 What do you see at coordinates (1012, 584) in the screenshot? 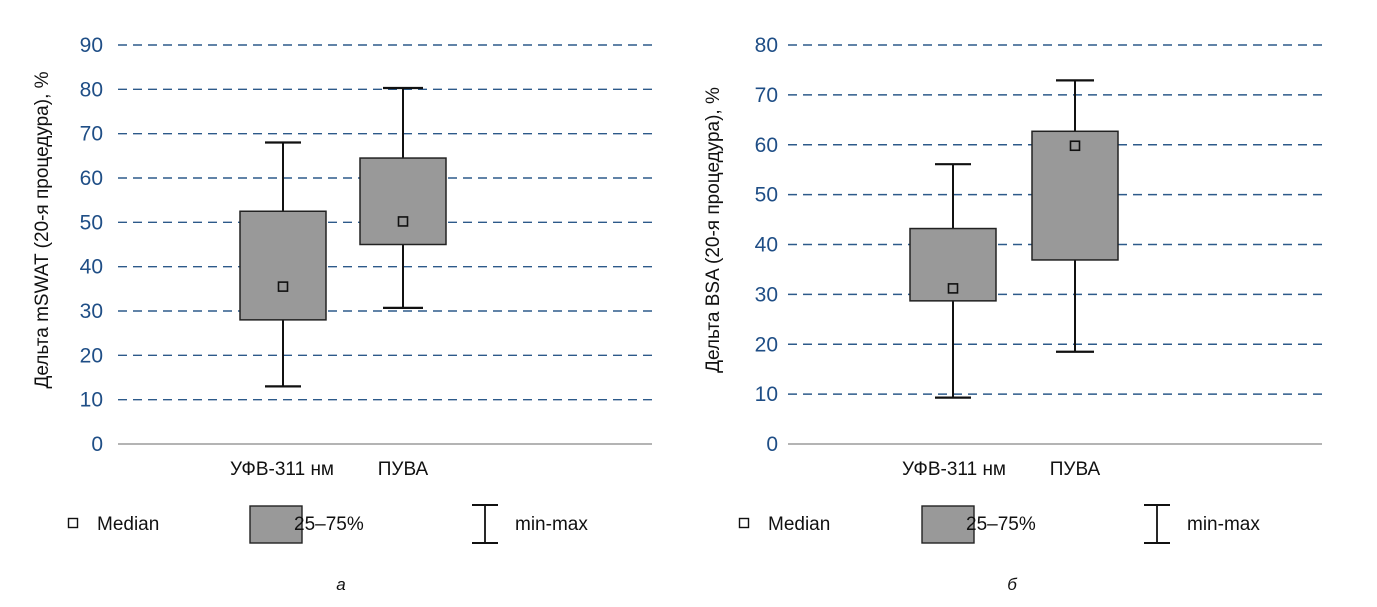
I see `panel-label: б` at bounding box center [1012, 584].